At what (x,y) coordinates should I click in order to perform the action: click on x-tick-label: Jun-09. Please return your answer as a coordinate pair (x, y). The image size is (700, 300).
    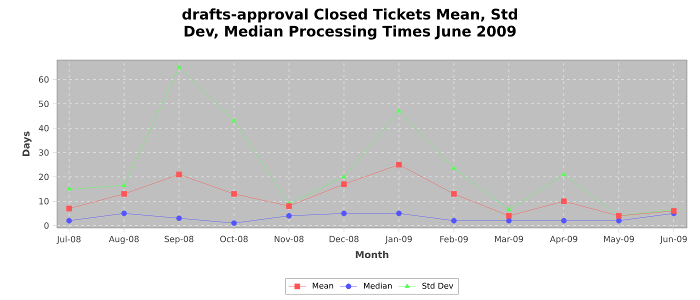
    Looking at the image, I should click on (673, 240).